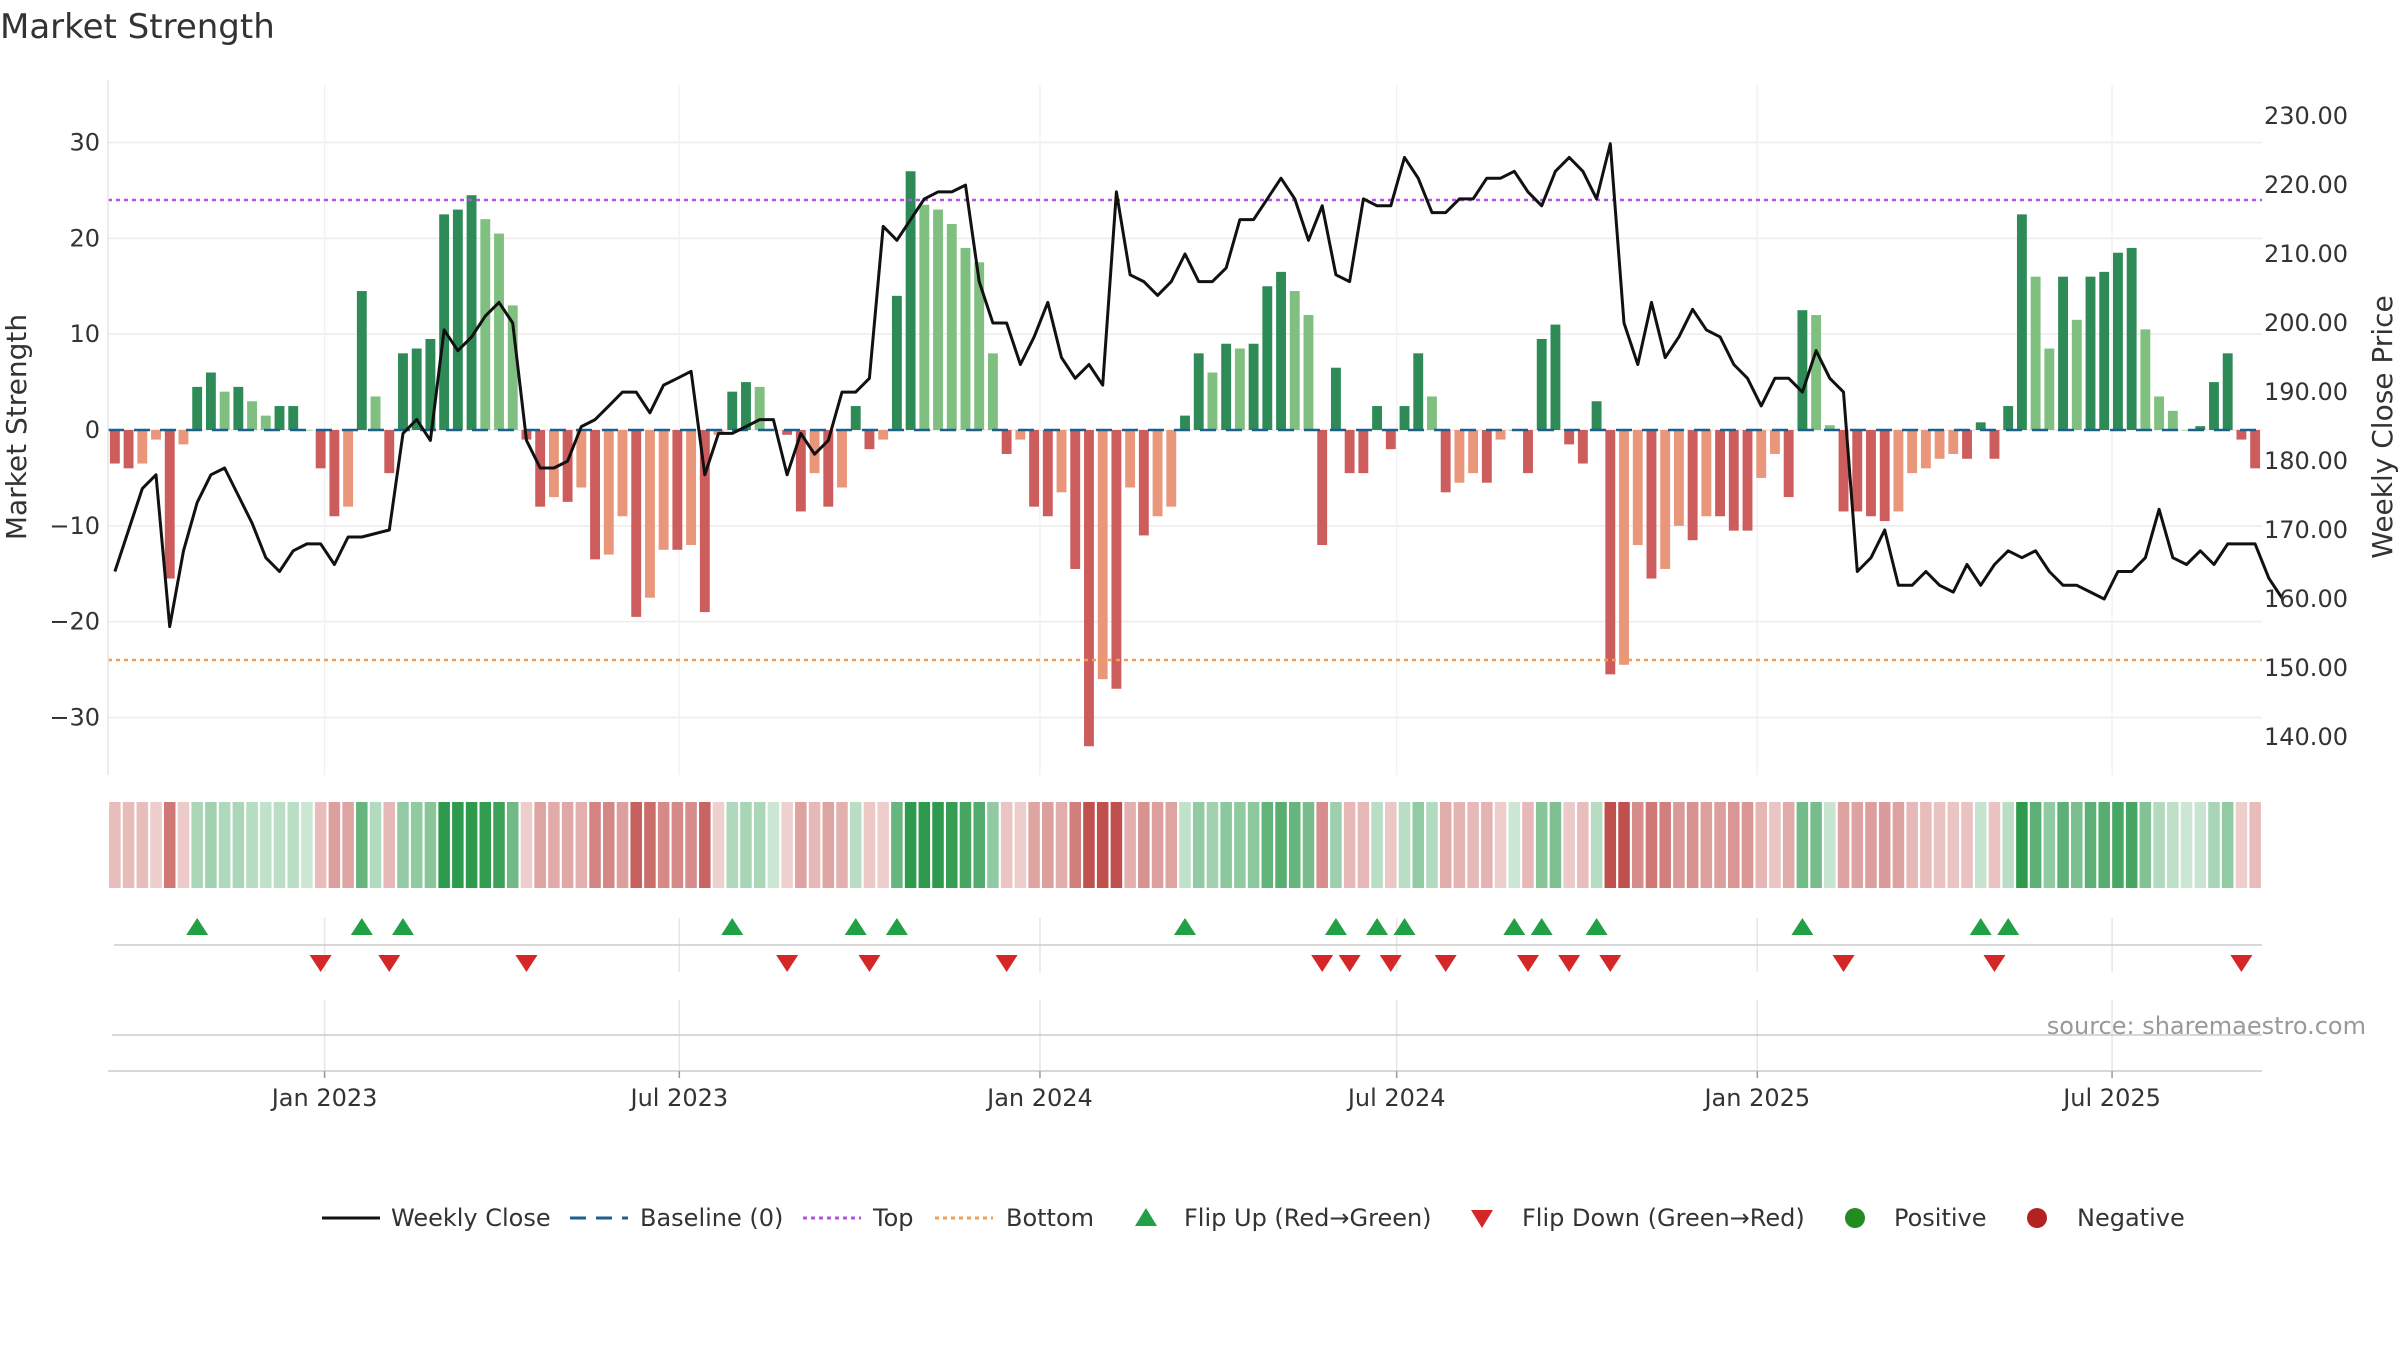 The width and height of the screenshot is (2400, 1354). Describe the element at coordinates (893, 1218) in the screenshot. I see `legend-top-label: Top` at that location.